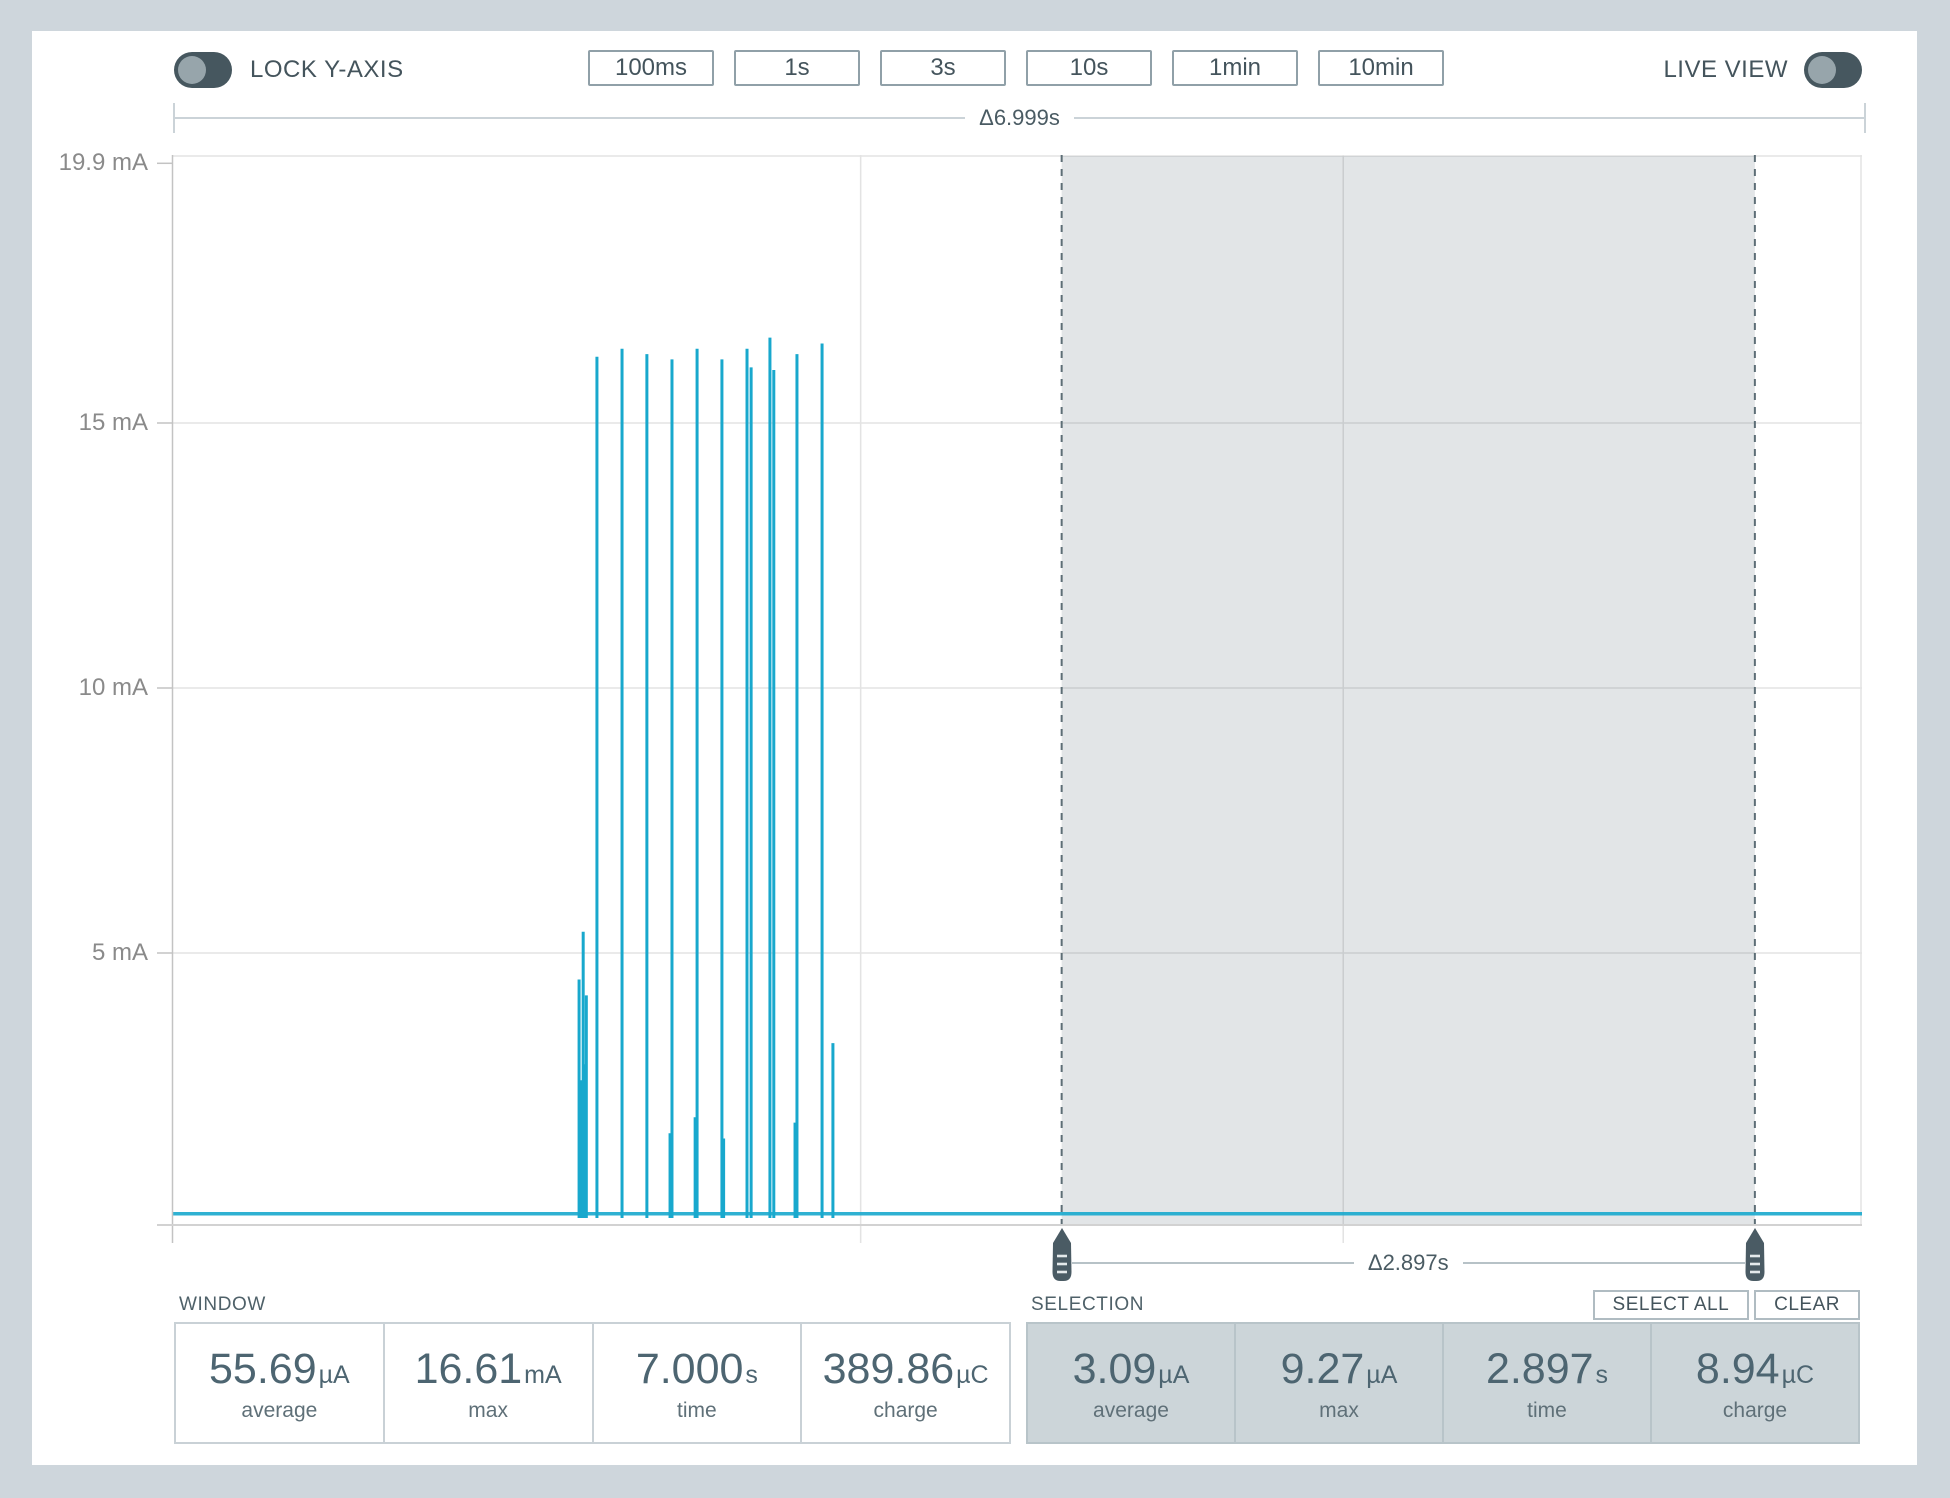 This screenshot has width=1950, height=1498. I want to click on stat-value: 389.86µC, so click(905, 1368).